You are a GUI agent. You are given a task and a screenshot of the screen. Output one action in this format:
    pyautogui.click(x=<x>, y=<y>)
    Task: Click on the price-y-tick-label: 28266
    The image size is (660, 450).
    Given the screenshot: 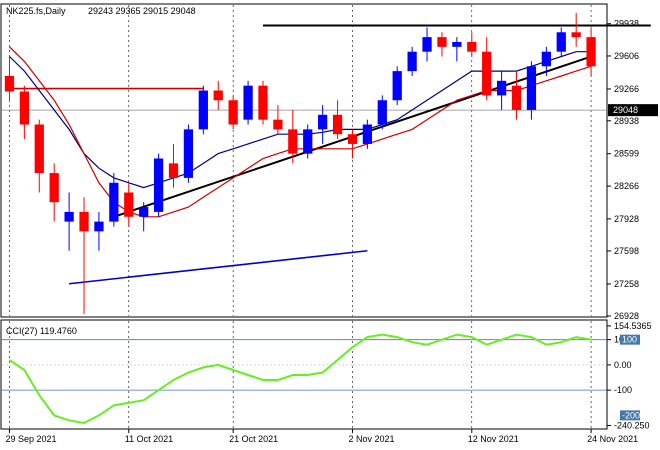 What is the action you would take?
    pyautogui.click(x=626, y=186)
    